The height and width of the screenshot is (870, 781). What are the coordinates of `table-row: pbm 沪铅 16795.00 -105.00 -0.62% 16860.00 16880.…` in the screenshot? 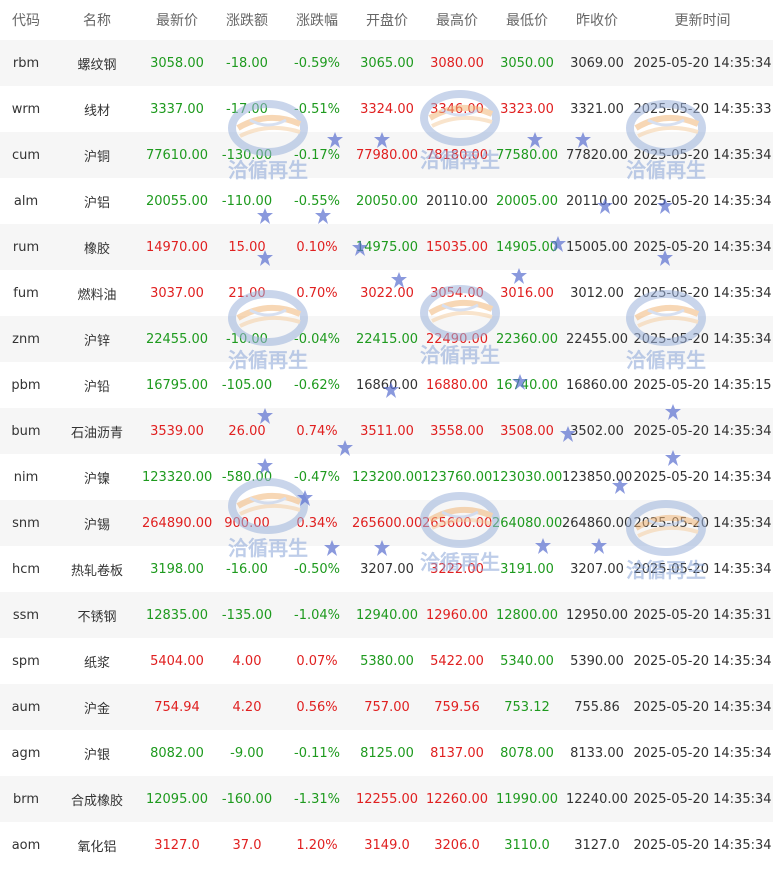 It's located at (386, 385).